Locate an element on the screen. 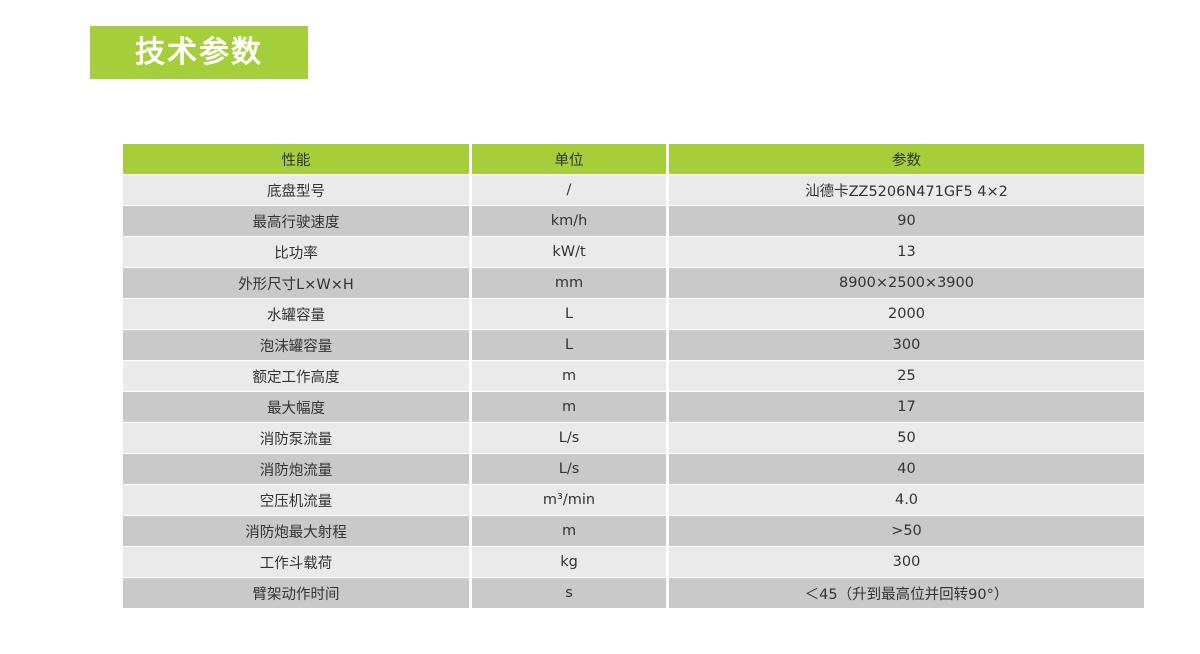  cell-parameter: 8900×2500×3900 is located at coordinates (906, 283).